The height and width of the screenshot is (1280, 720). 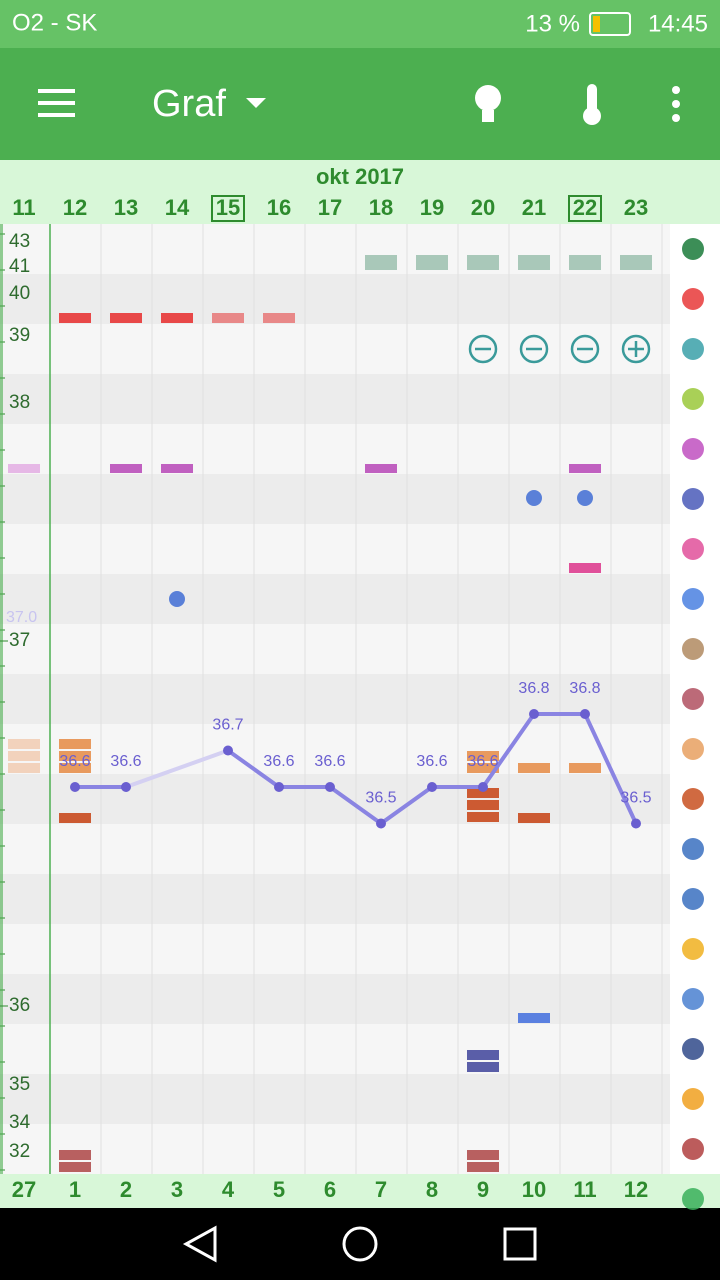 I want to click on app-bar, so click(x=360, y=104).